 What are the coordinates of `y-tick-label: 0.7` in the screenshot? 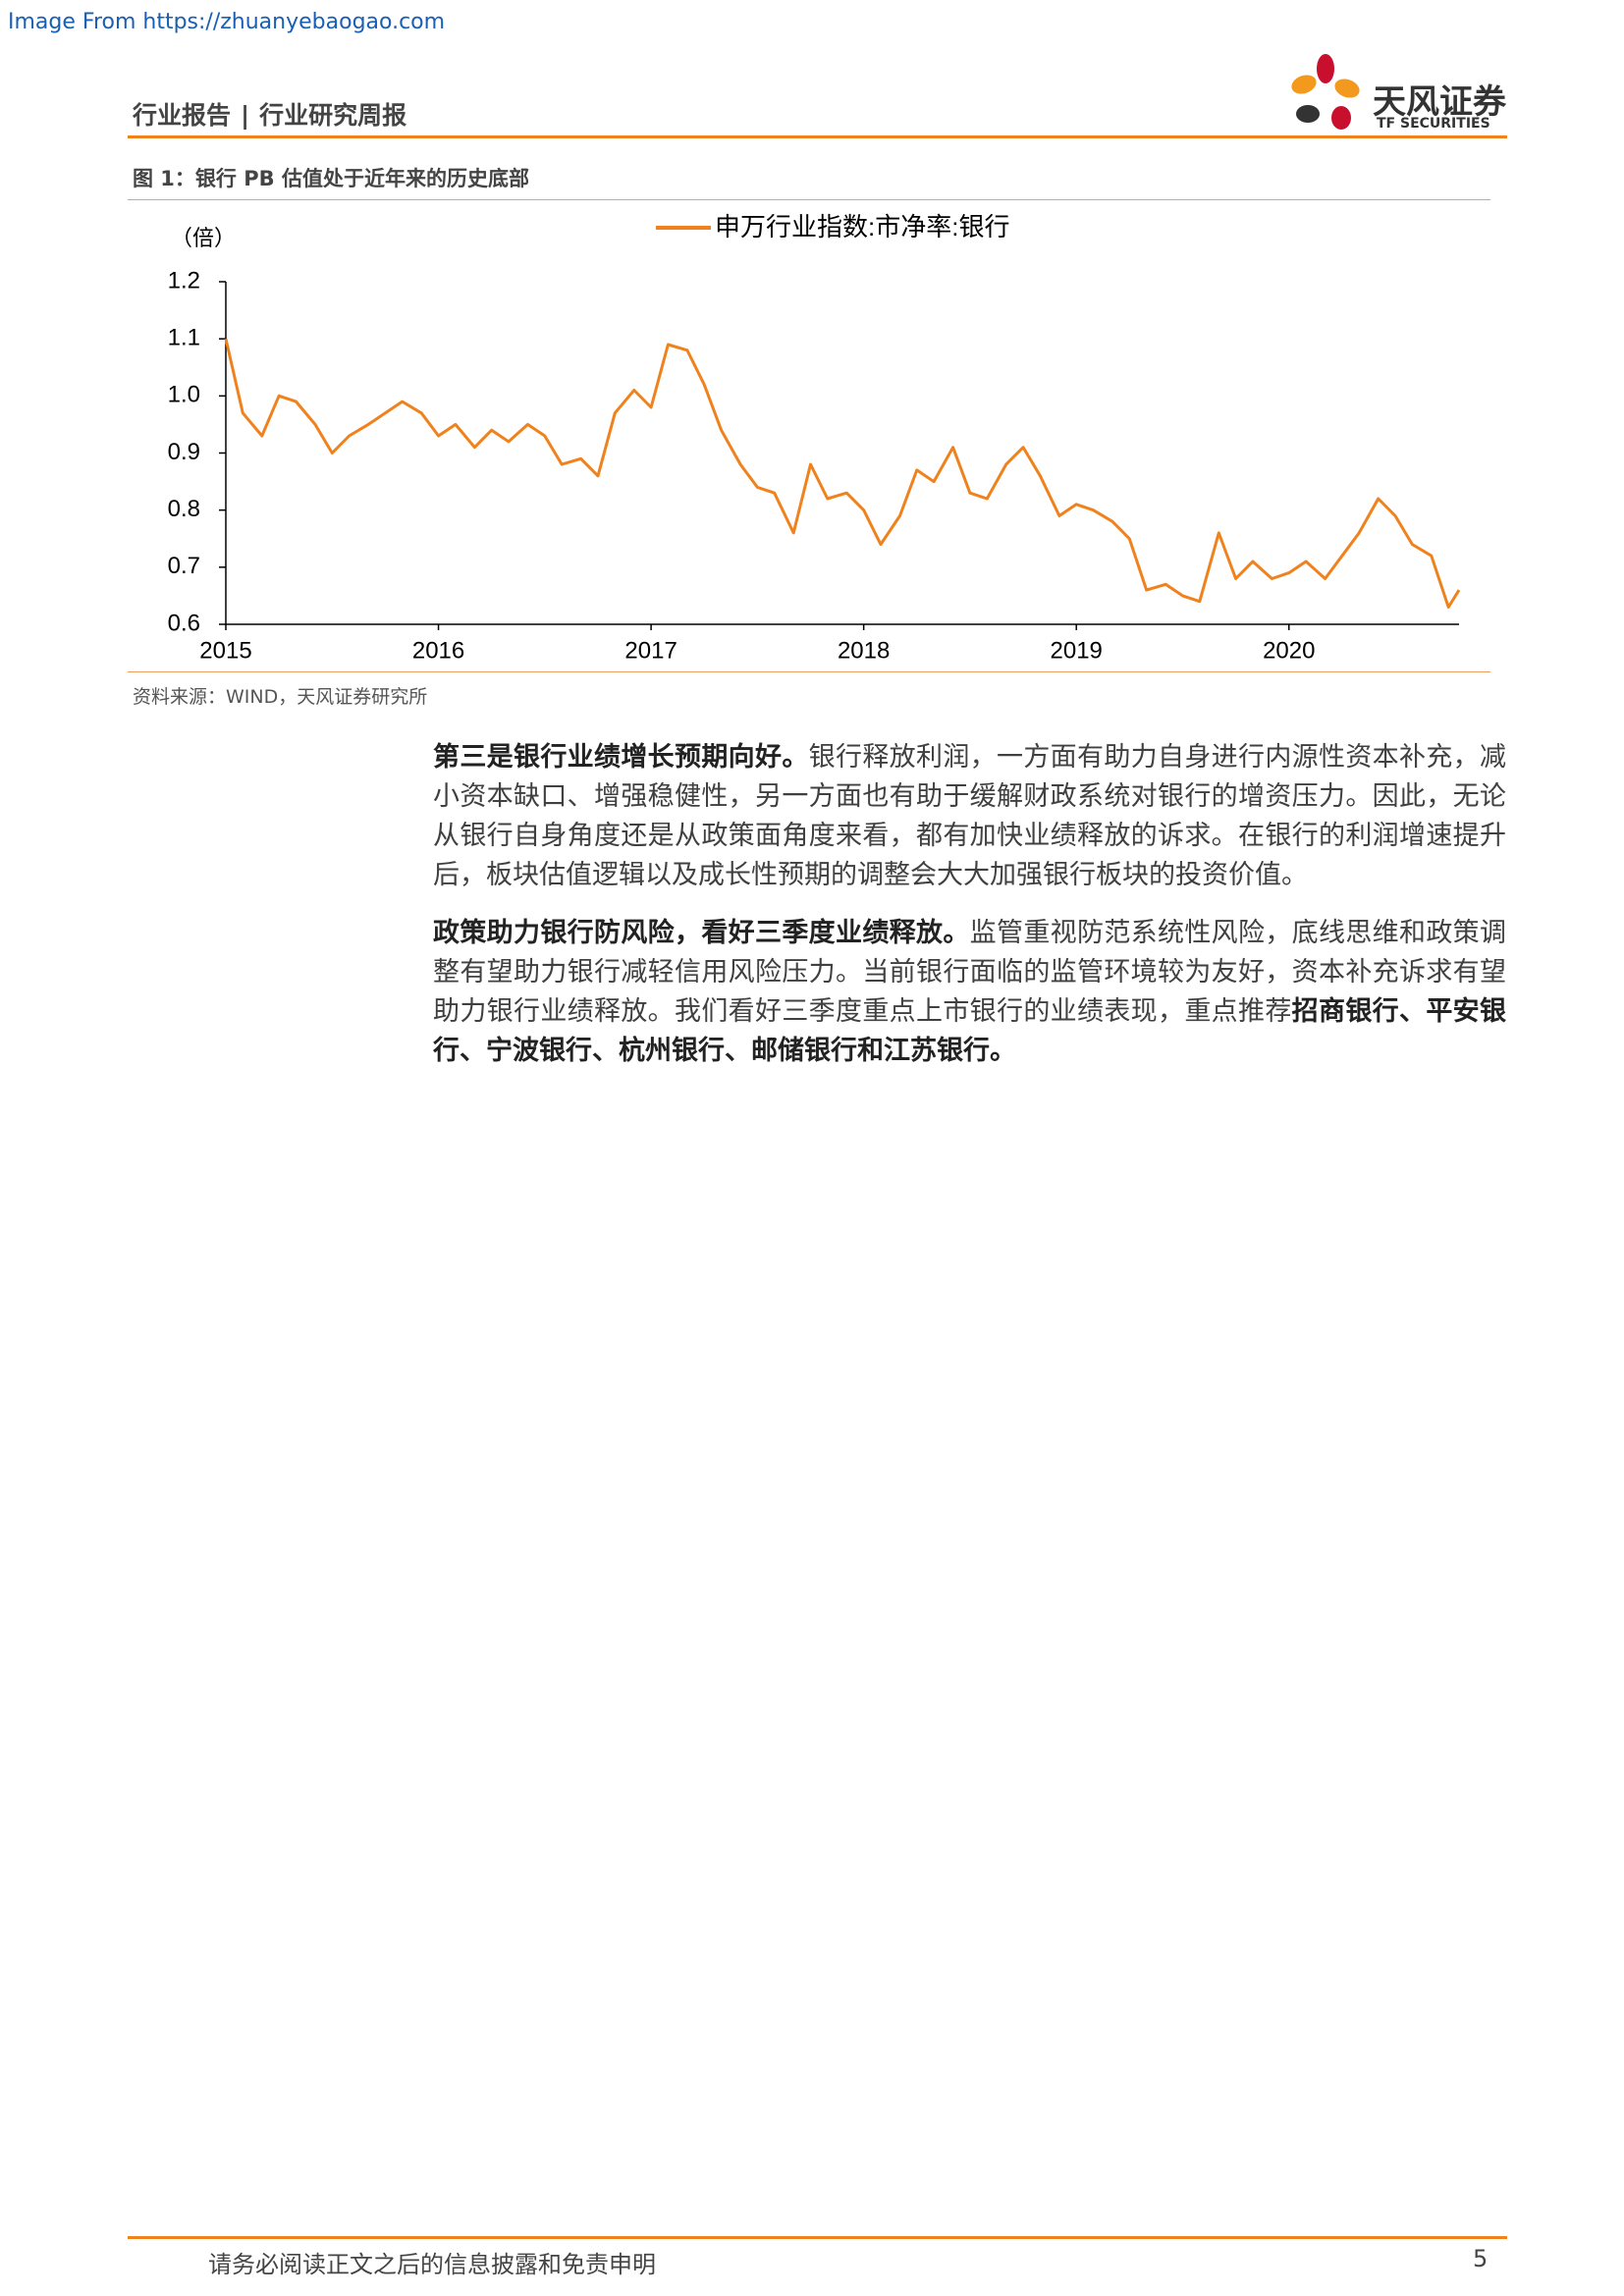 It's located at (184, 566).